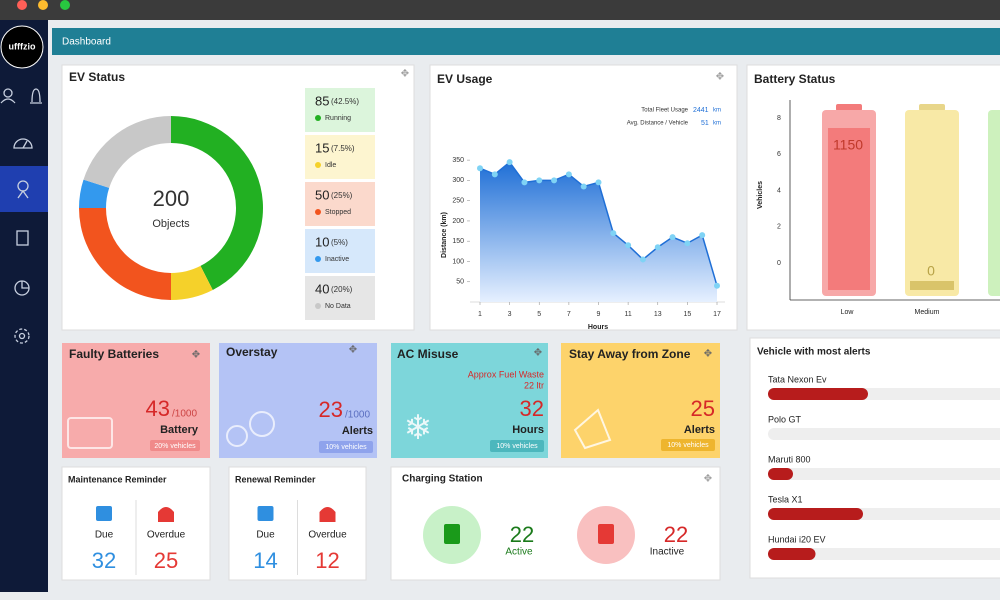 This screenshot has height=600, width=1000. What do you see at coordinates (848, 312) in the screenshot?
I see `battery-label: Low` at bounding box center [848, 312].